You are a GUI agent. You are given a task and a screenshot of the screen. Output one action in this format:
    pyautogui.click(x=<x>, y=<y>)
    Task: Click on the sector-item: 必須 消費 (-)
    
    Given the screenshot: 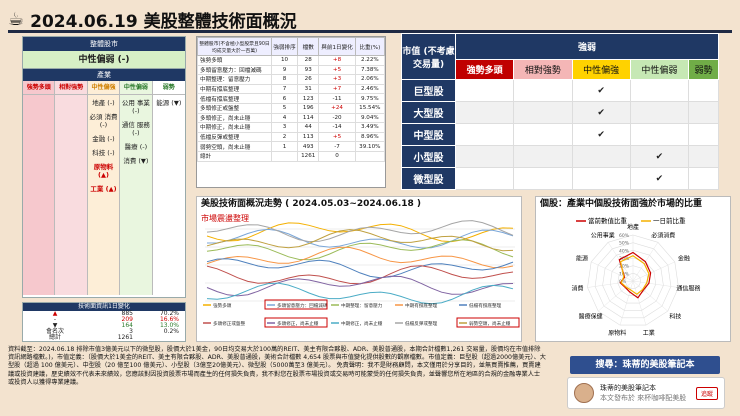 What is the action you would take?
    pyautogui.click(x=103, y=121)
    